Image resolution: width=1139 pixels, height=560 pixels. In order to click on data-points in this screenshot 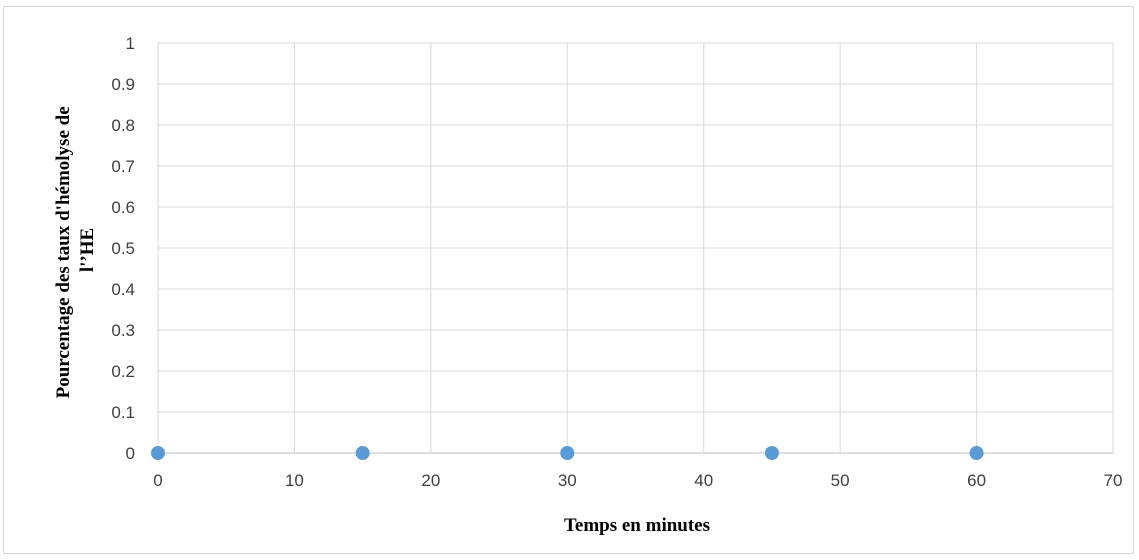, I will do `click(567, 453)`.